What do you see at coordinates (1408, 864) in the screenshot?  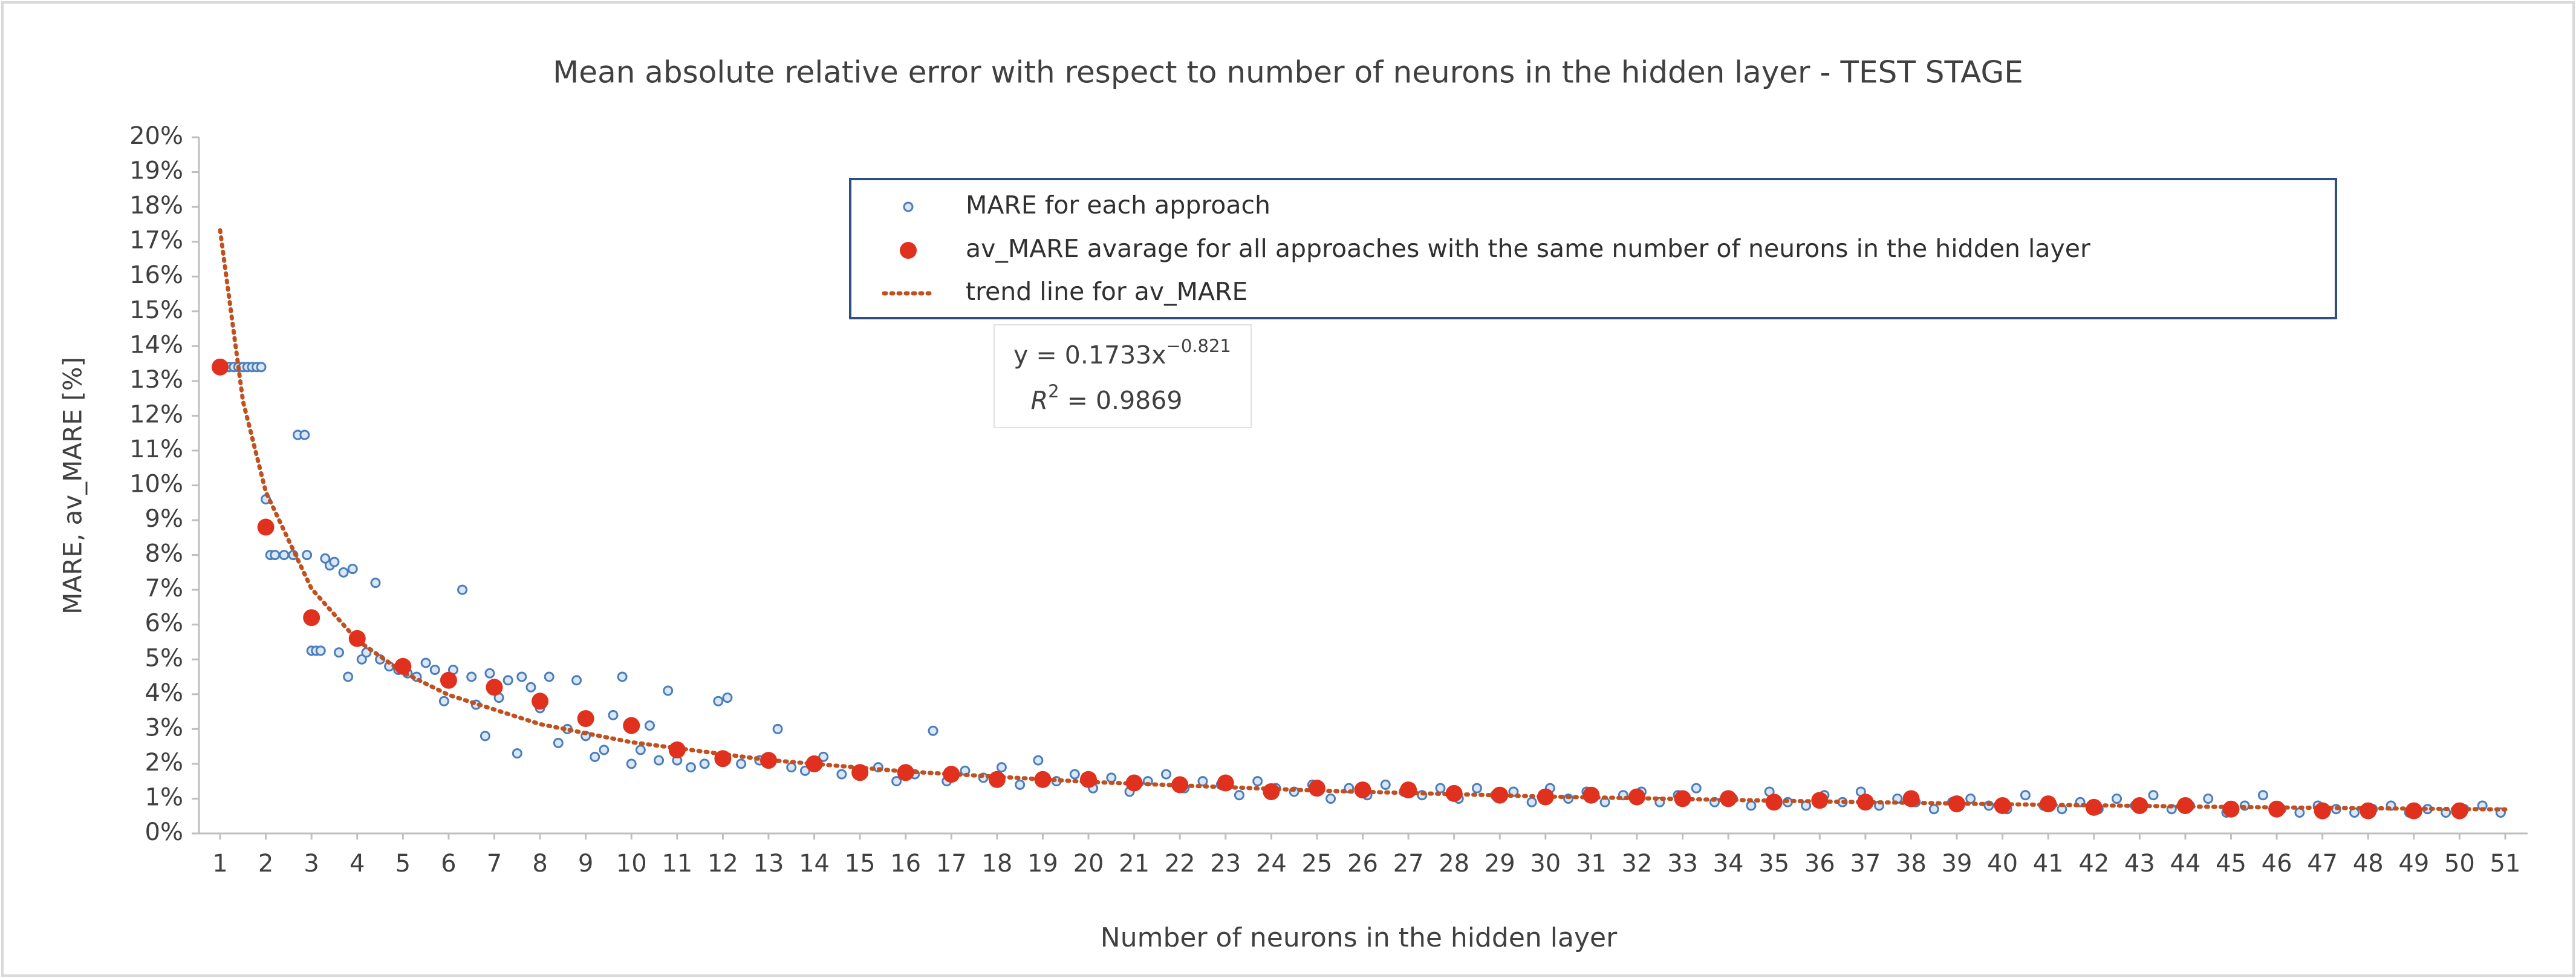 I see `x-tick-label: 27` at bounding box center [1408, 864].